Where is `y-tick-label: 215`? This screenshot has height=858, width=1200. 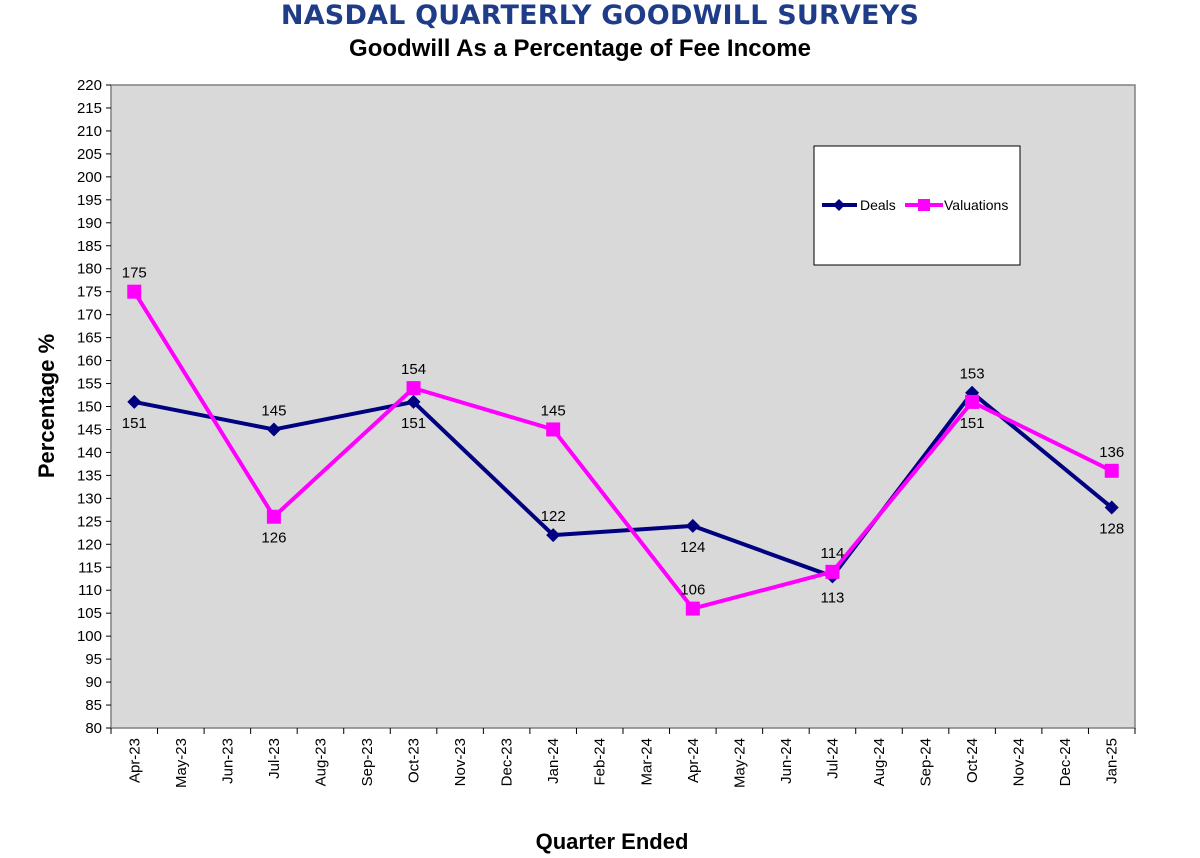 y-tick-label: 215 is located at coordinates (89, 108).